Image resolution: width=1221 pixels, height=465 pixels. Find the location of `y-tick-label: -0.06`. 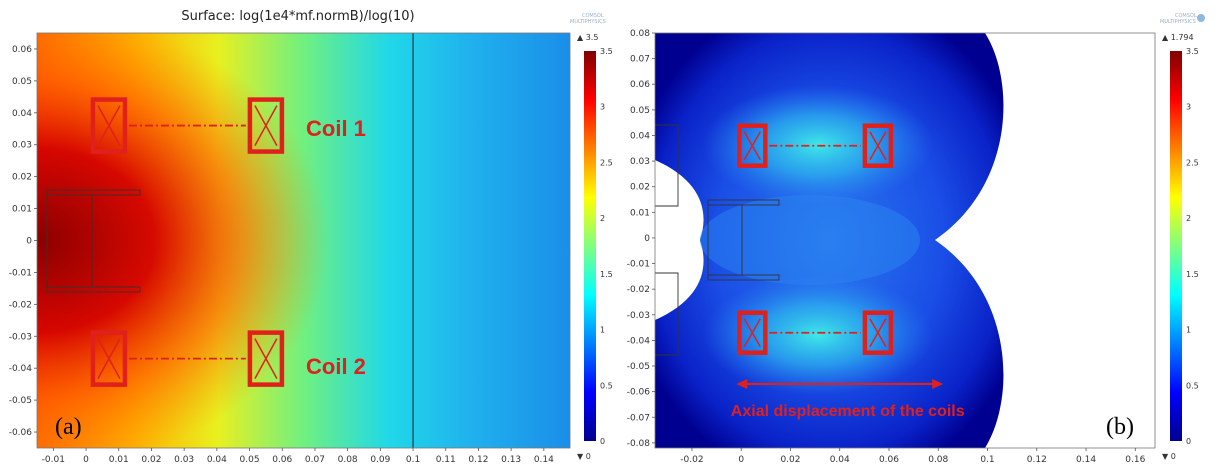

y-tick-label: -0.06 is located at coordinates (21, 433).